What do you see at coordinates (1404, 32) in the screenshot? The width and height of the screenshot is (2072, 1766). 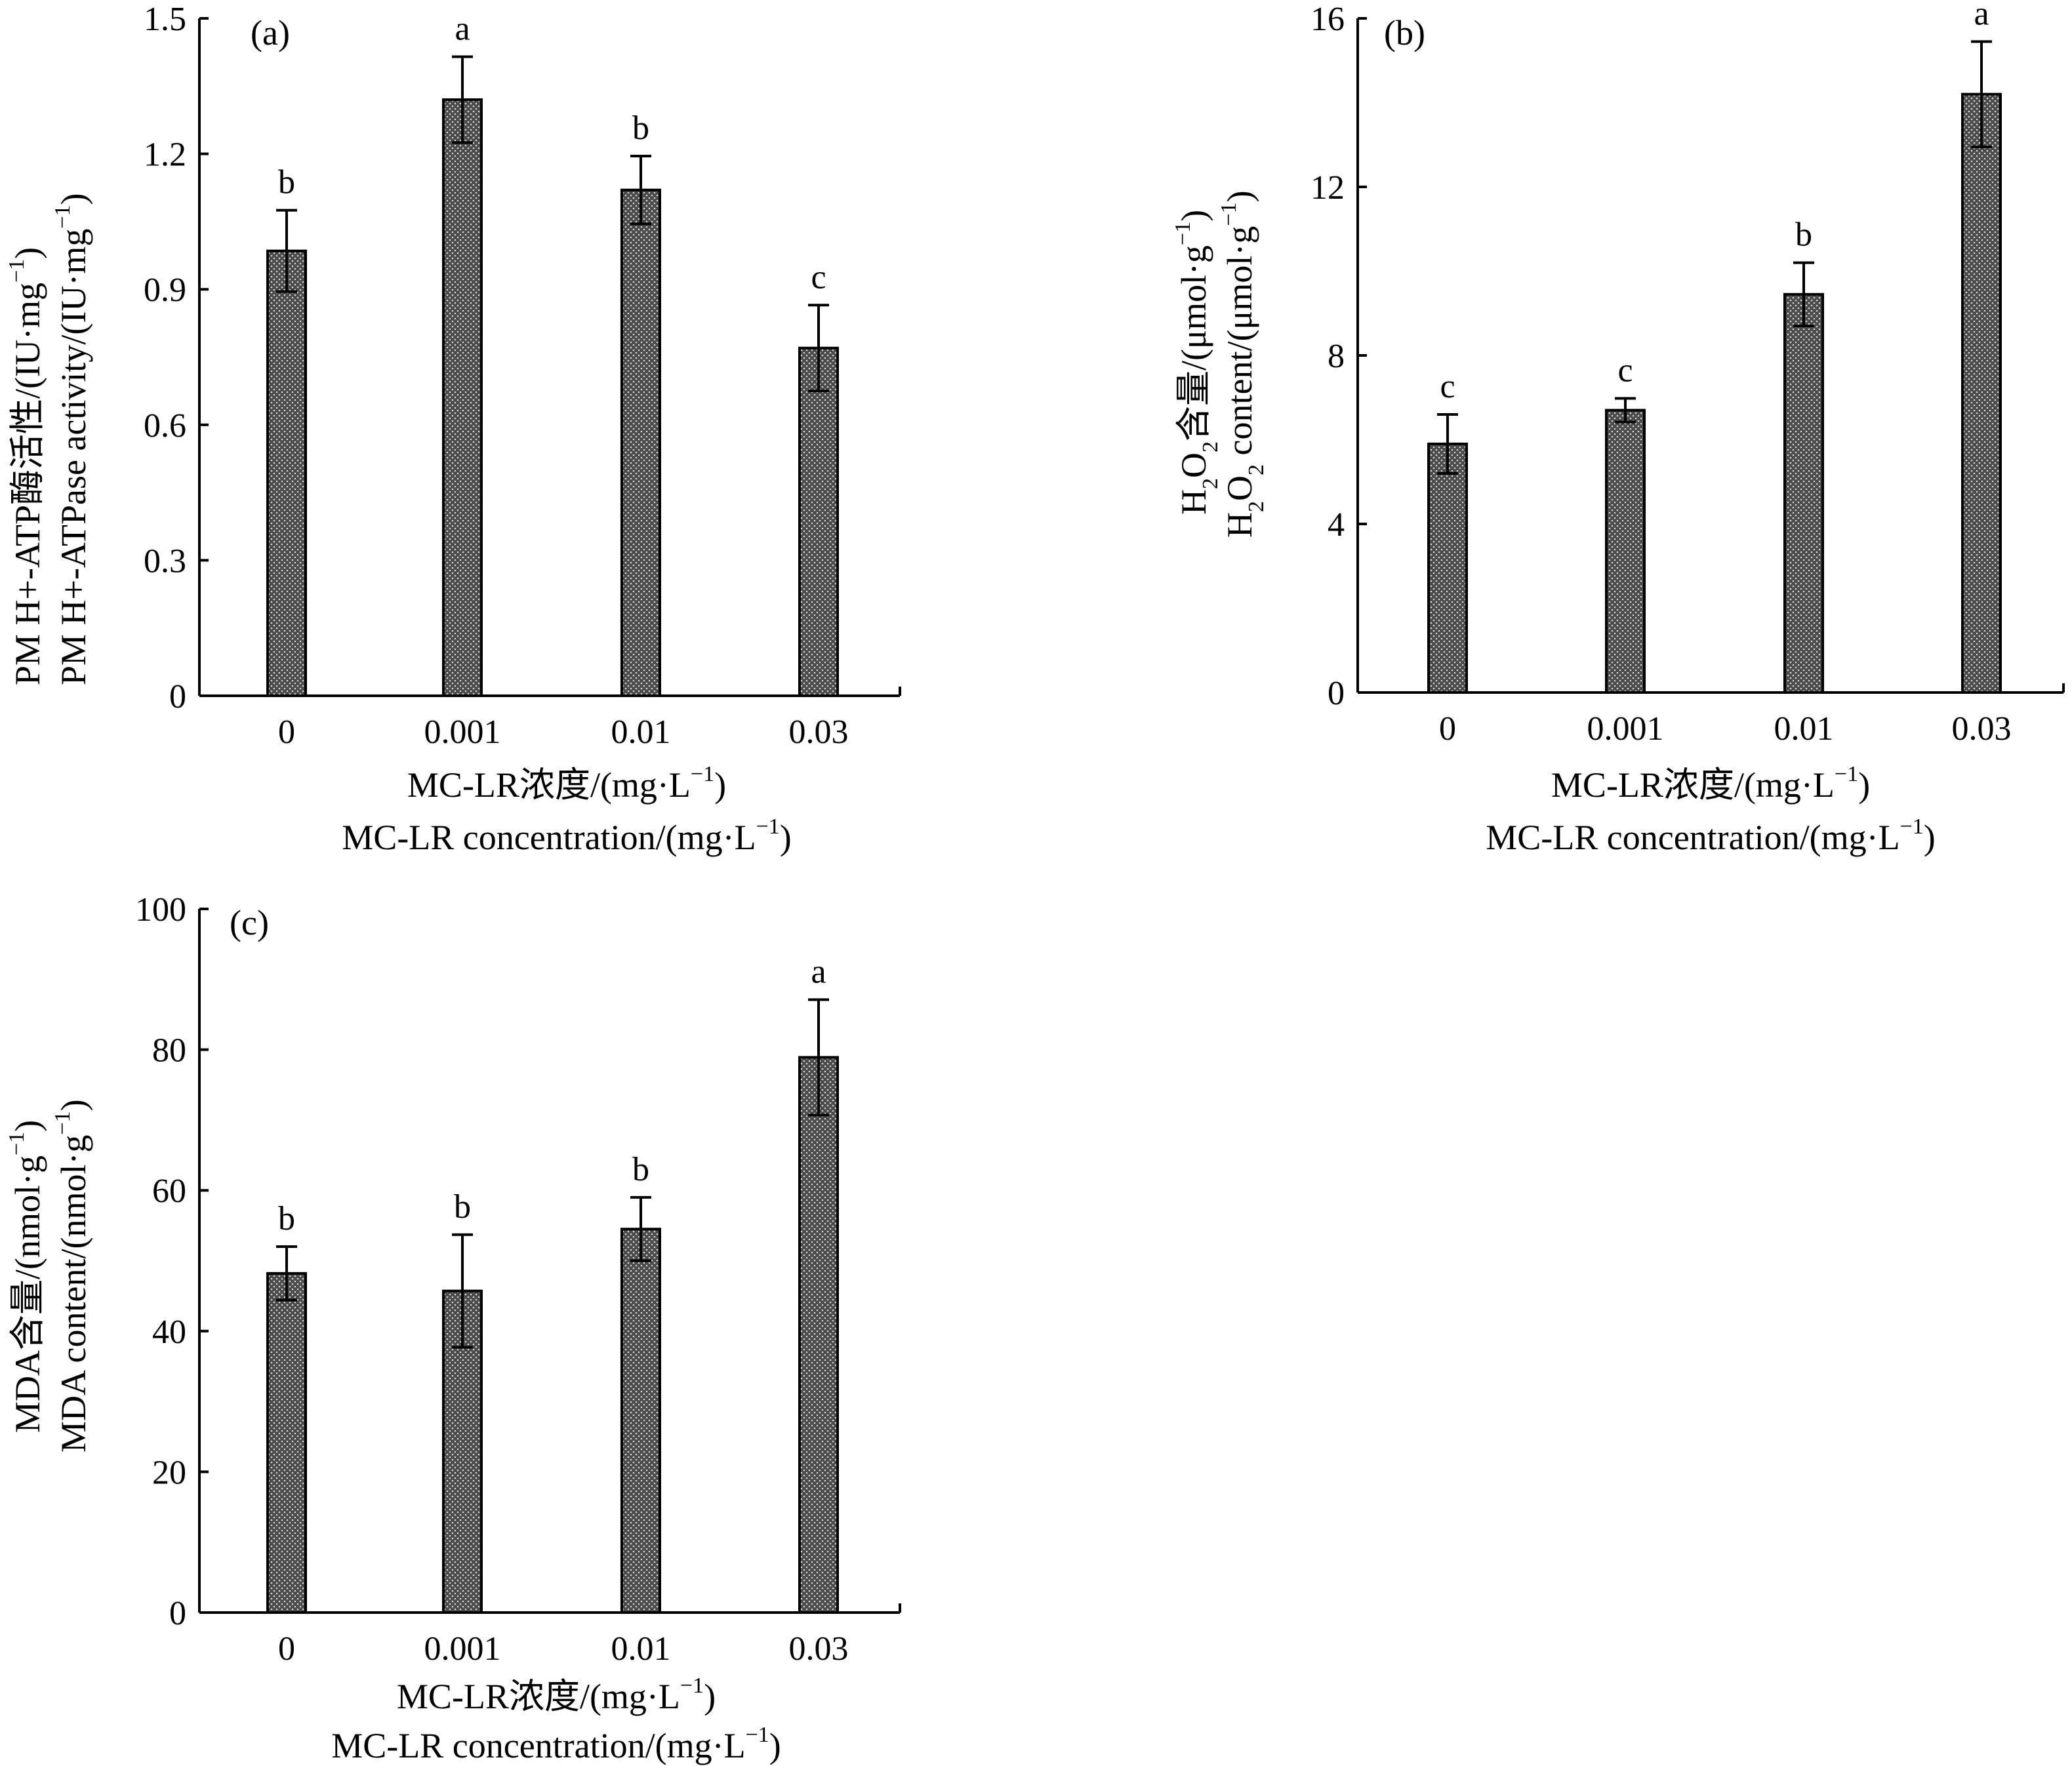 I see `panel-label-b: (b)` at bounding box center [1404, 32].